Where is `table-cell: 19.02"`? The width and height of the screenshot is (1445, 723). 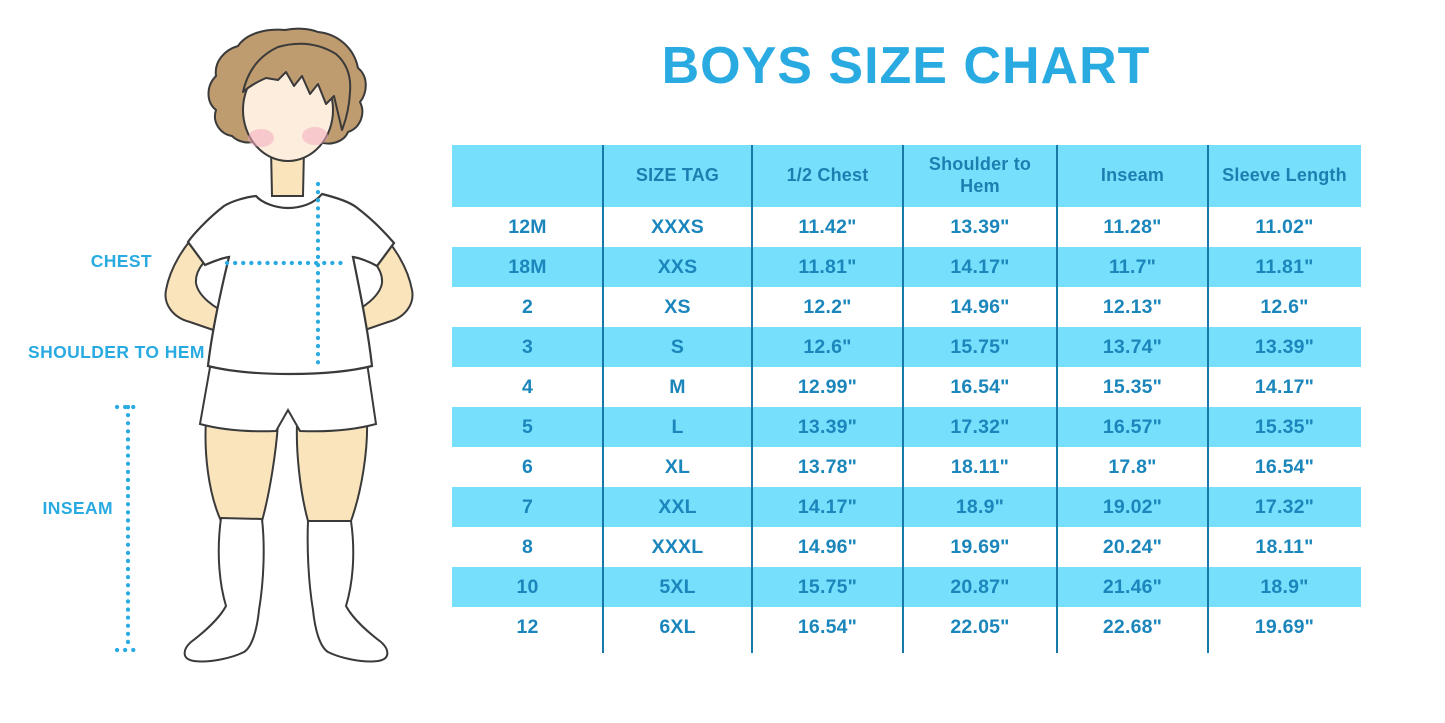 table-cell: 19.02" is located at coordinates (1132, 506).